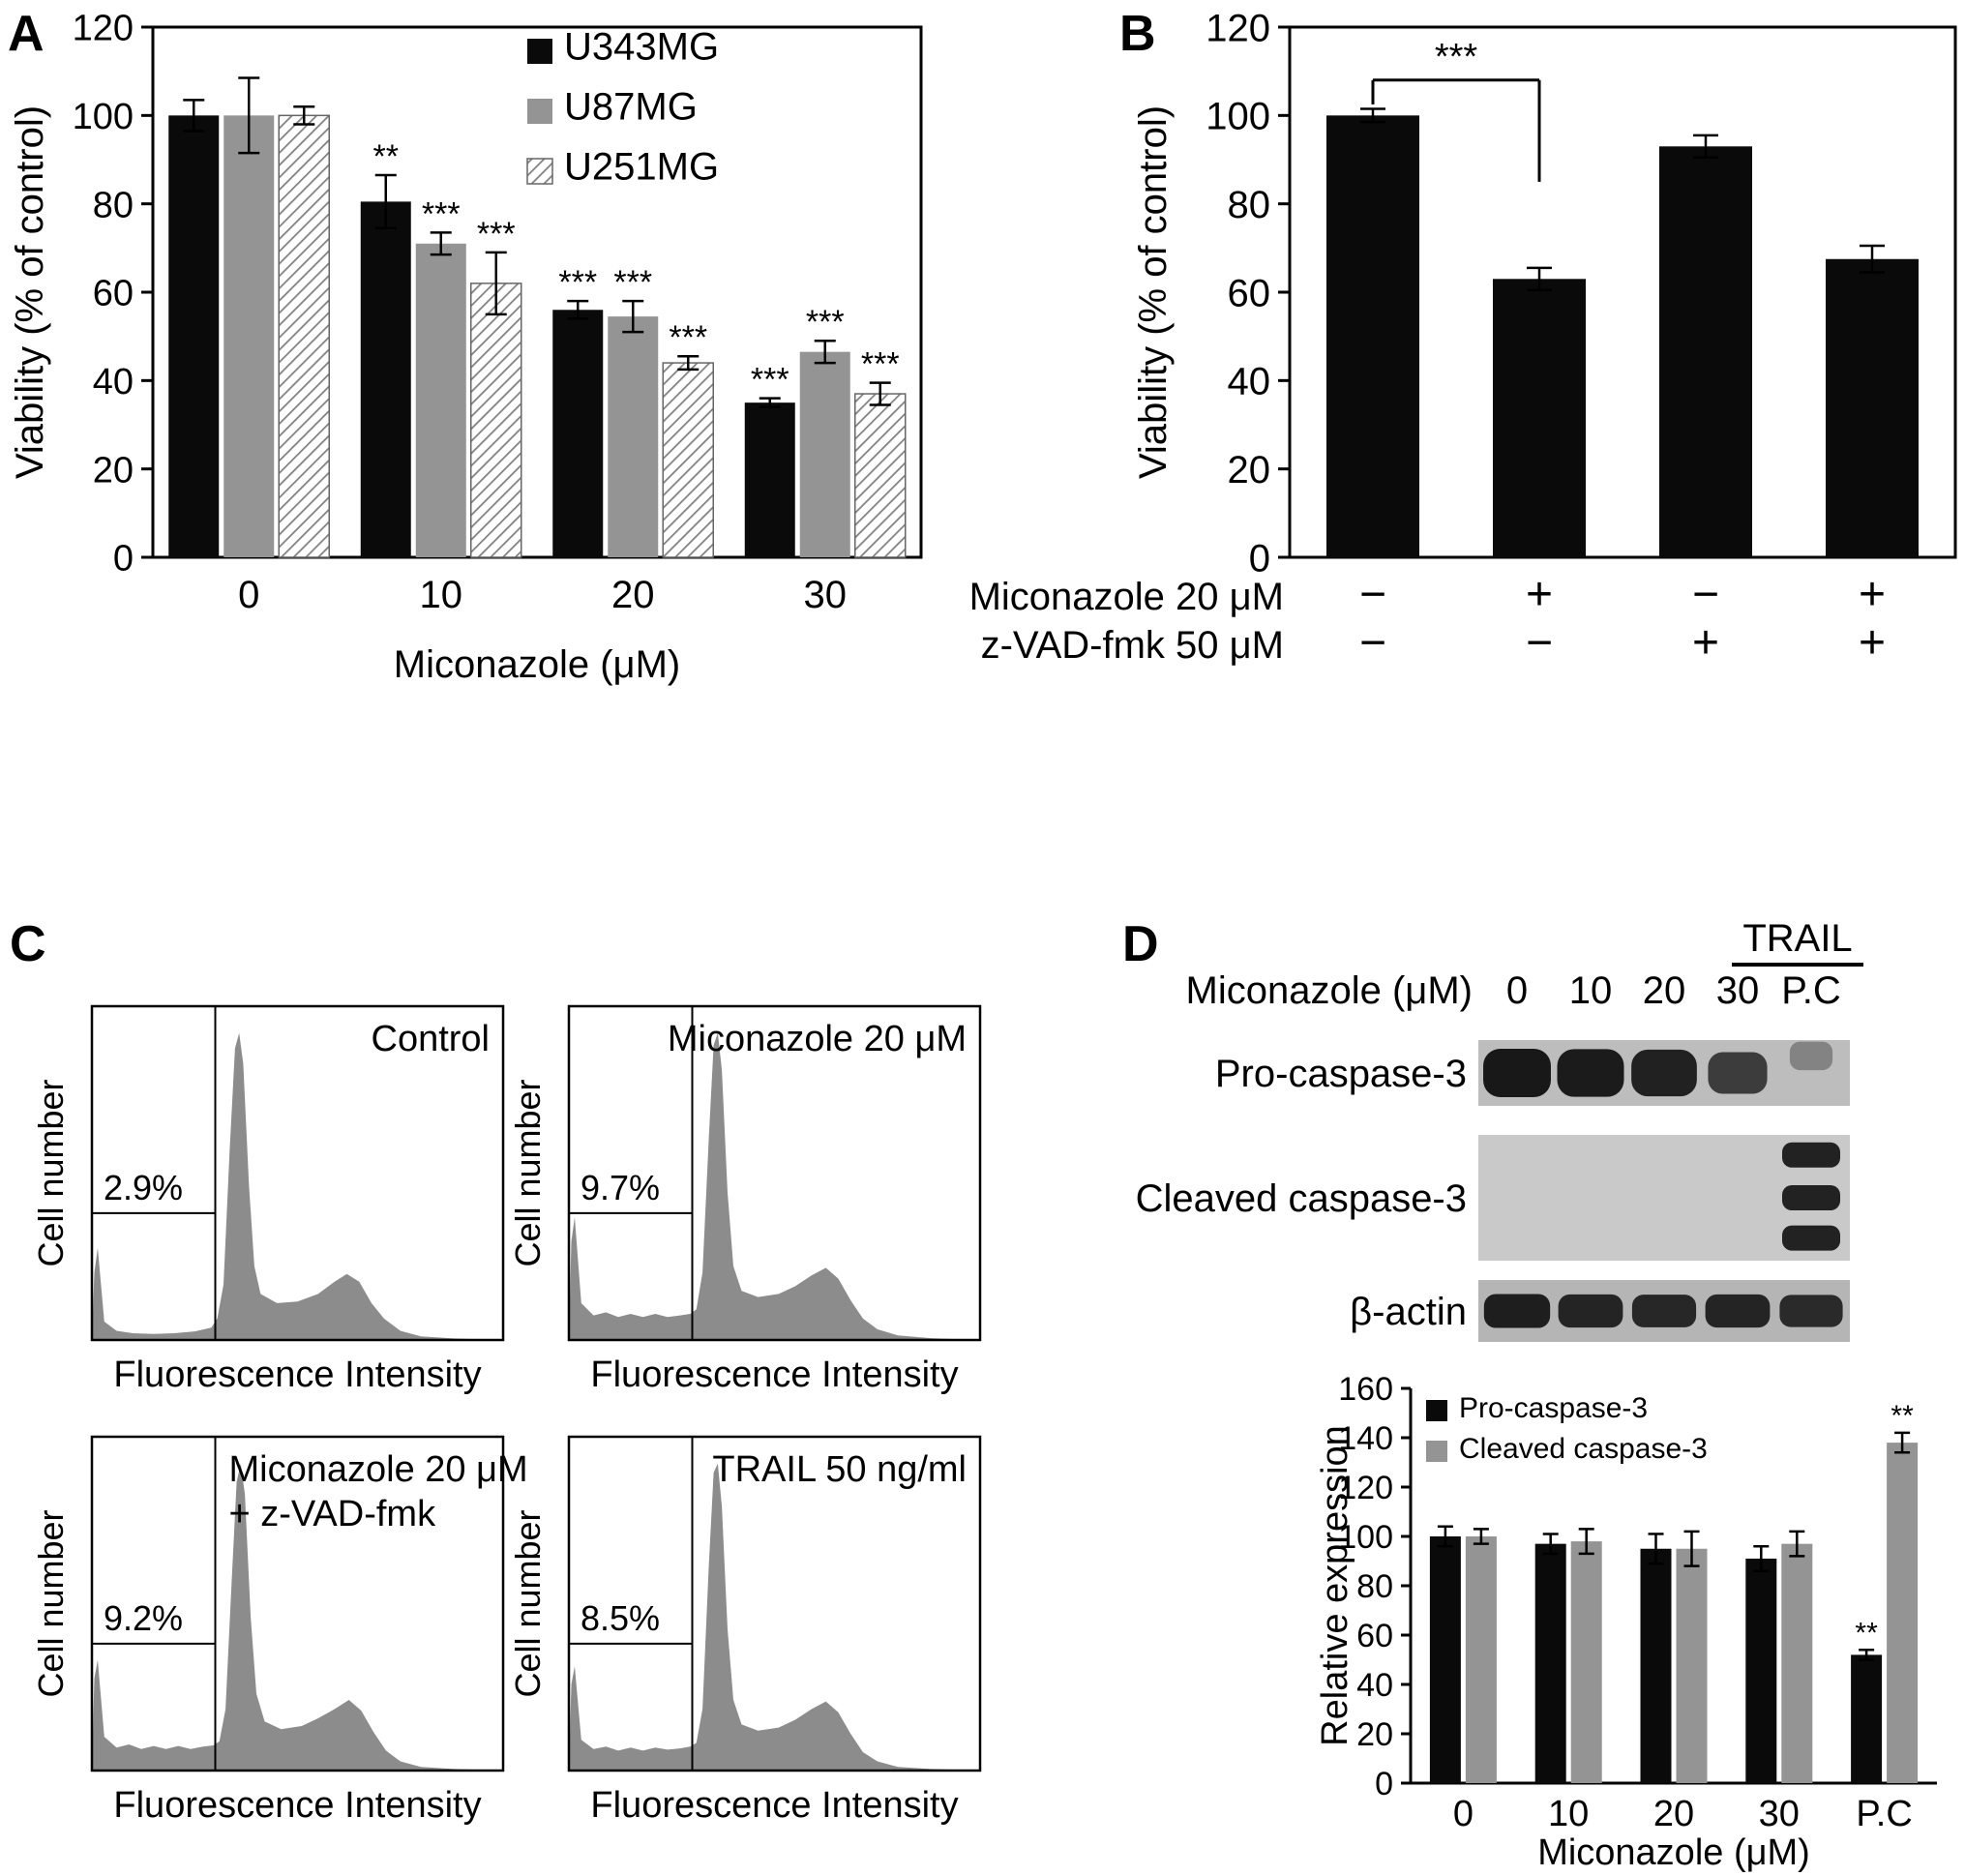  I want to click on bar-U343MG, so click(578, 433).